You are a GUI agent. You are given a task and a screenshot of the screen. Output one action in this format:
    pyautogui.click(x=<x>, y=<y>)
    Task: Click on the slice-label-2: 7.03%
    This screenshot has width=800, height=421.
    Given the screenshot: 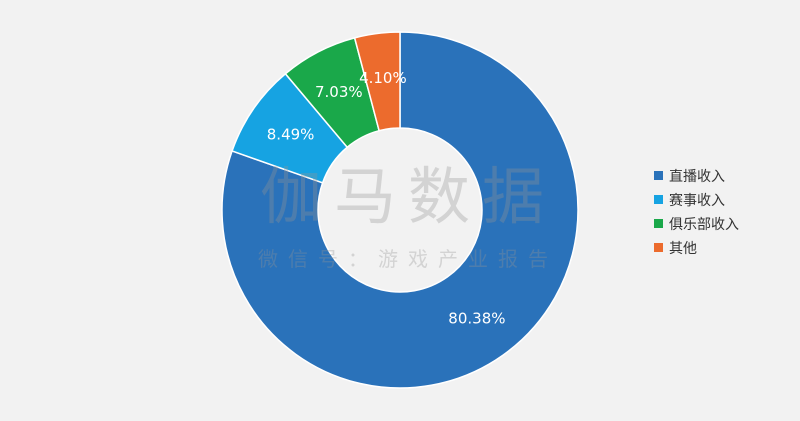 What is the action you would take?
    pyautogui.click(x=339, y=92)
    